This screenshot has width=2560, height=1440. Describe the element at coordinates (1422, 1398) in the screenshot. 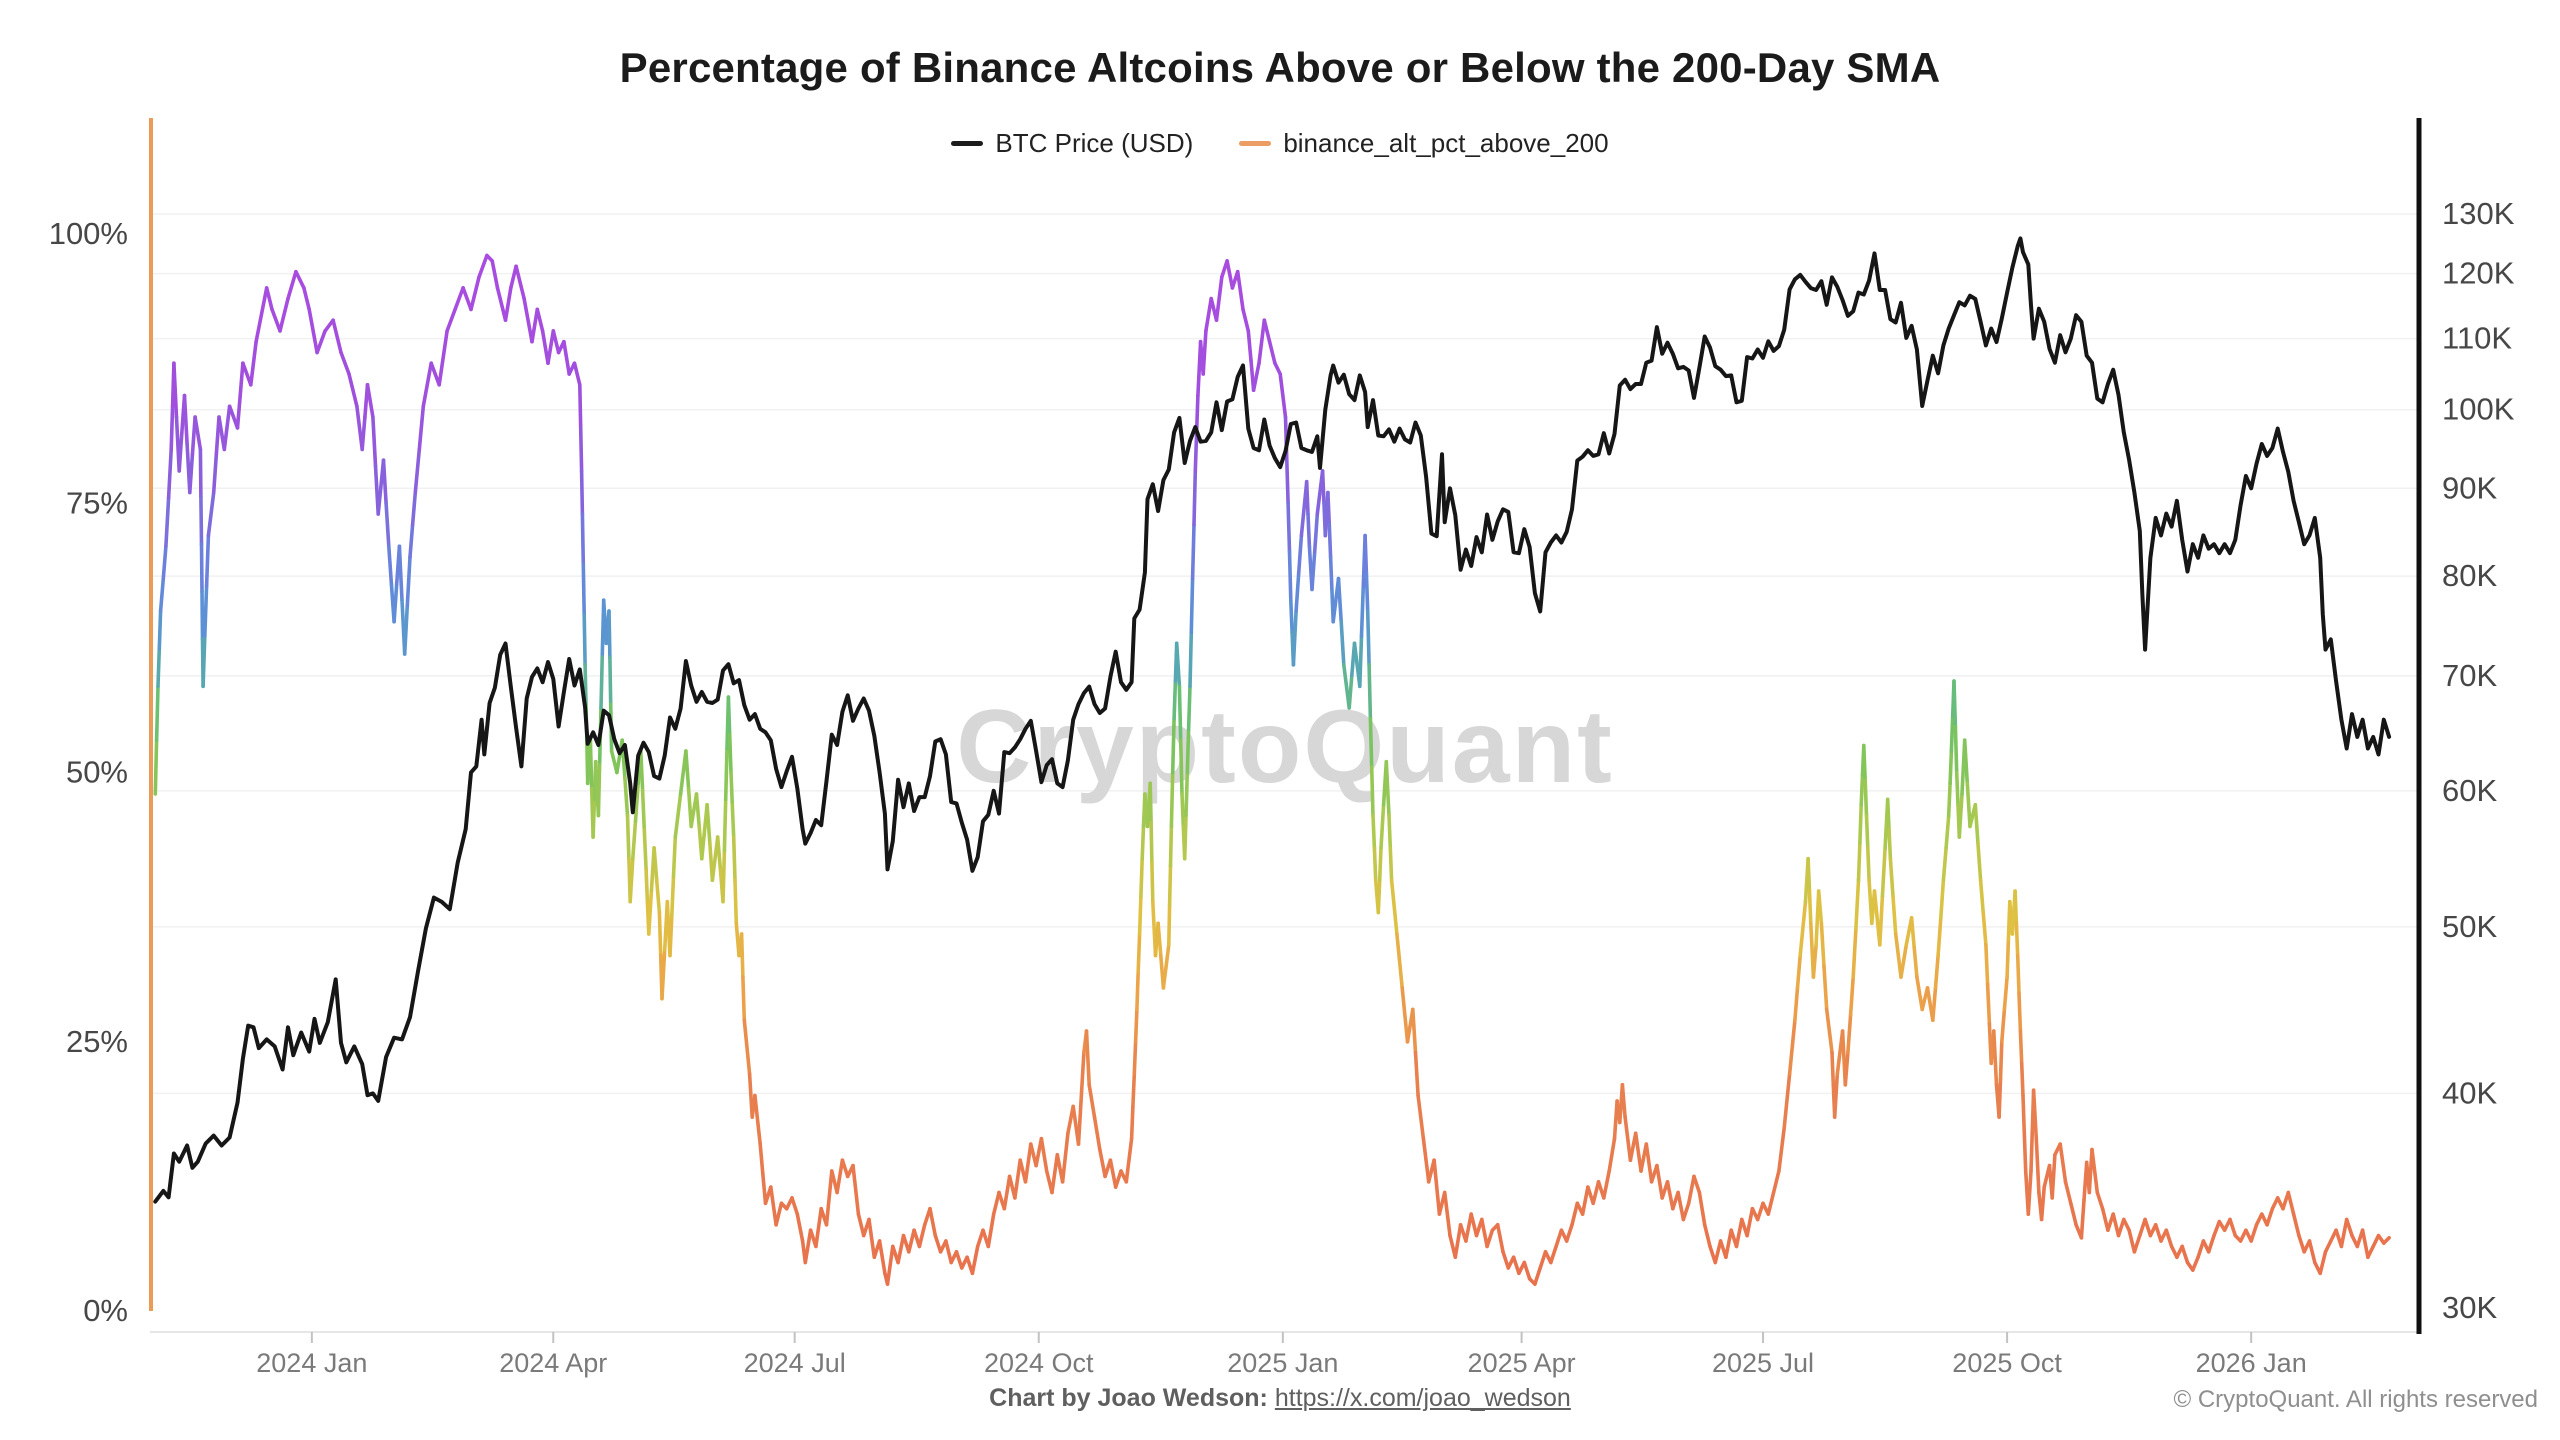

I see `credit-link: https://x.com/joao_wedson` at that location.